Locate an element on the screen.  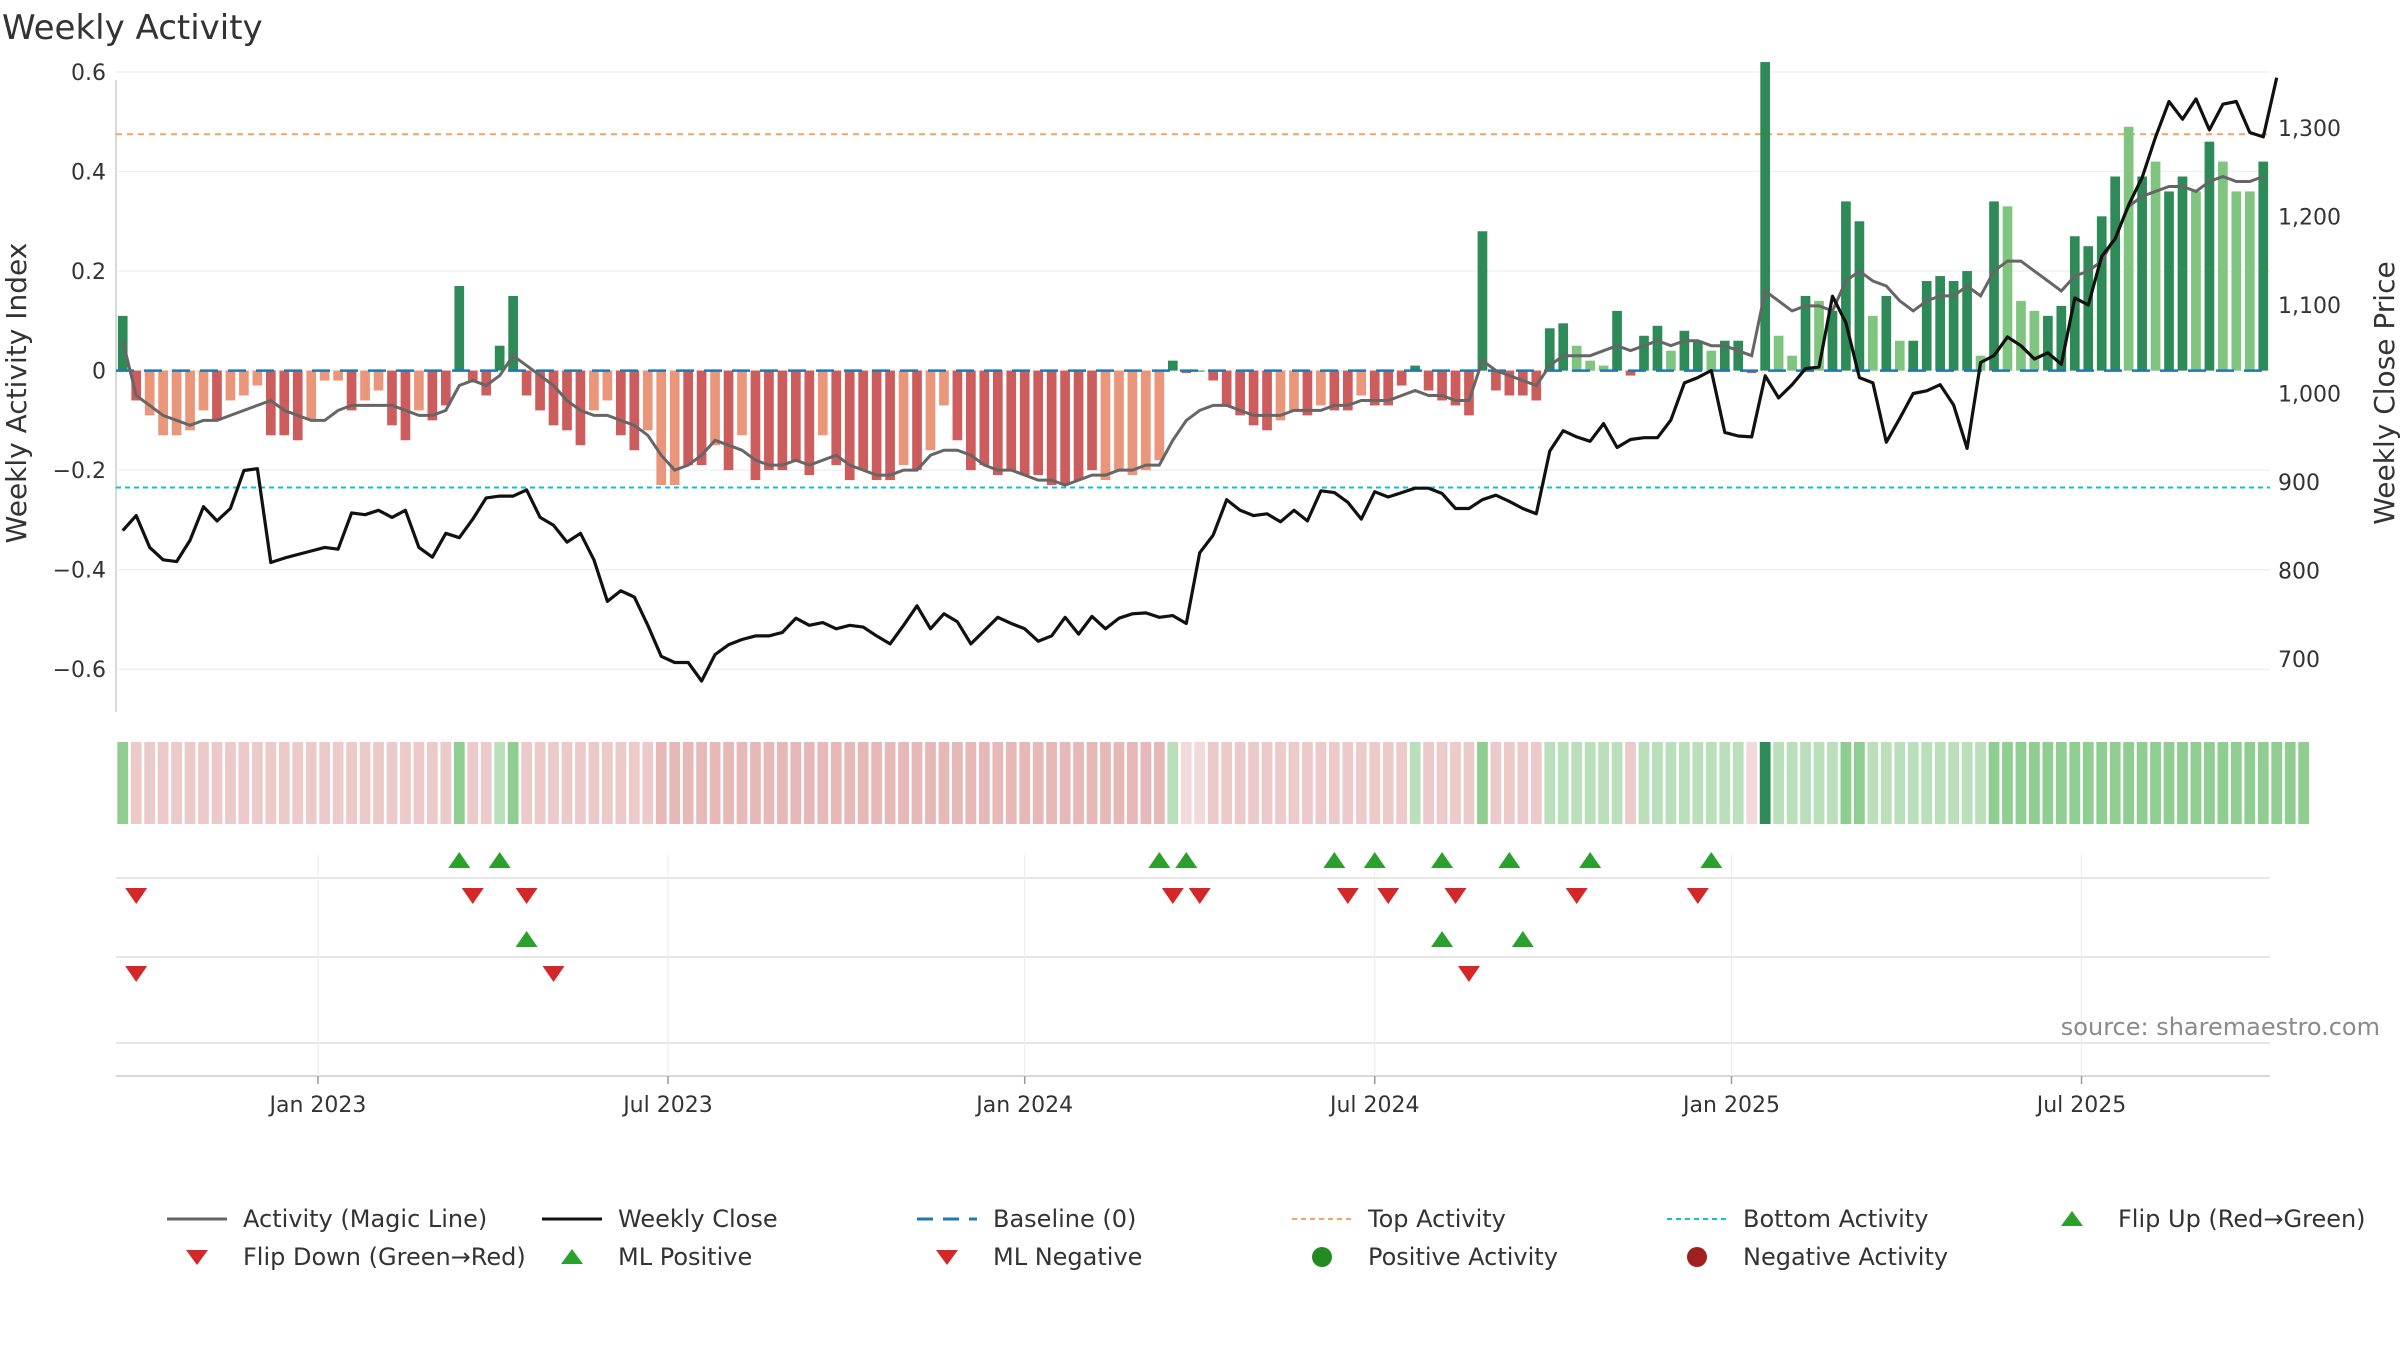
legend-item-flip-up: Flip Up (Red→Green) is located at coordinates (2203, 1219).